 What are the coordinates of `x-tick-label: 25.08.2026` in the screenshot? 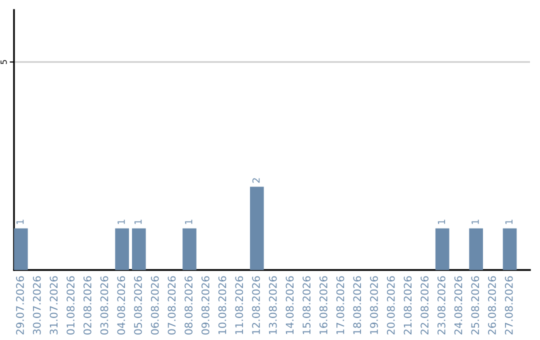 It's located at (475, 305).